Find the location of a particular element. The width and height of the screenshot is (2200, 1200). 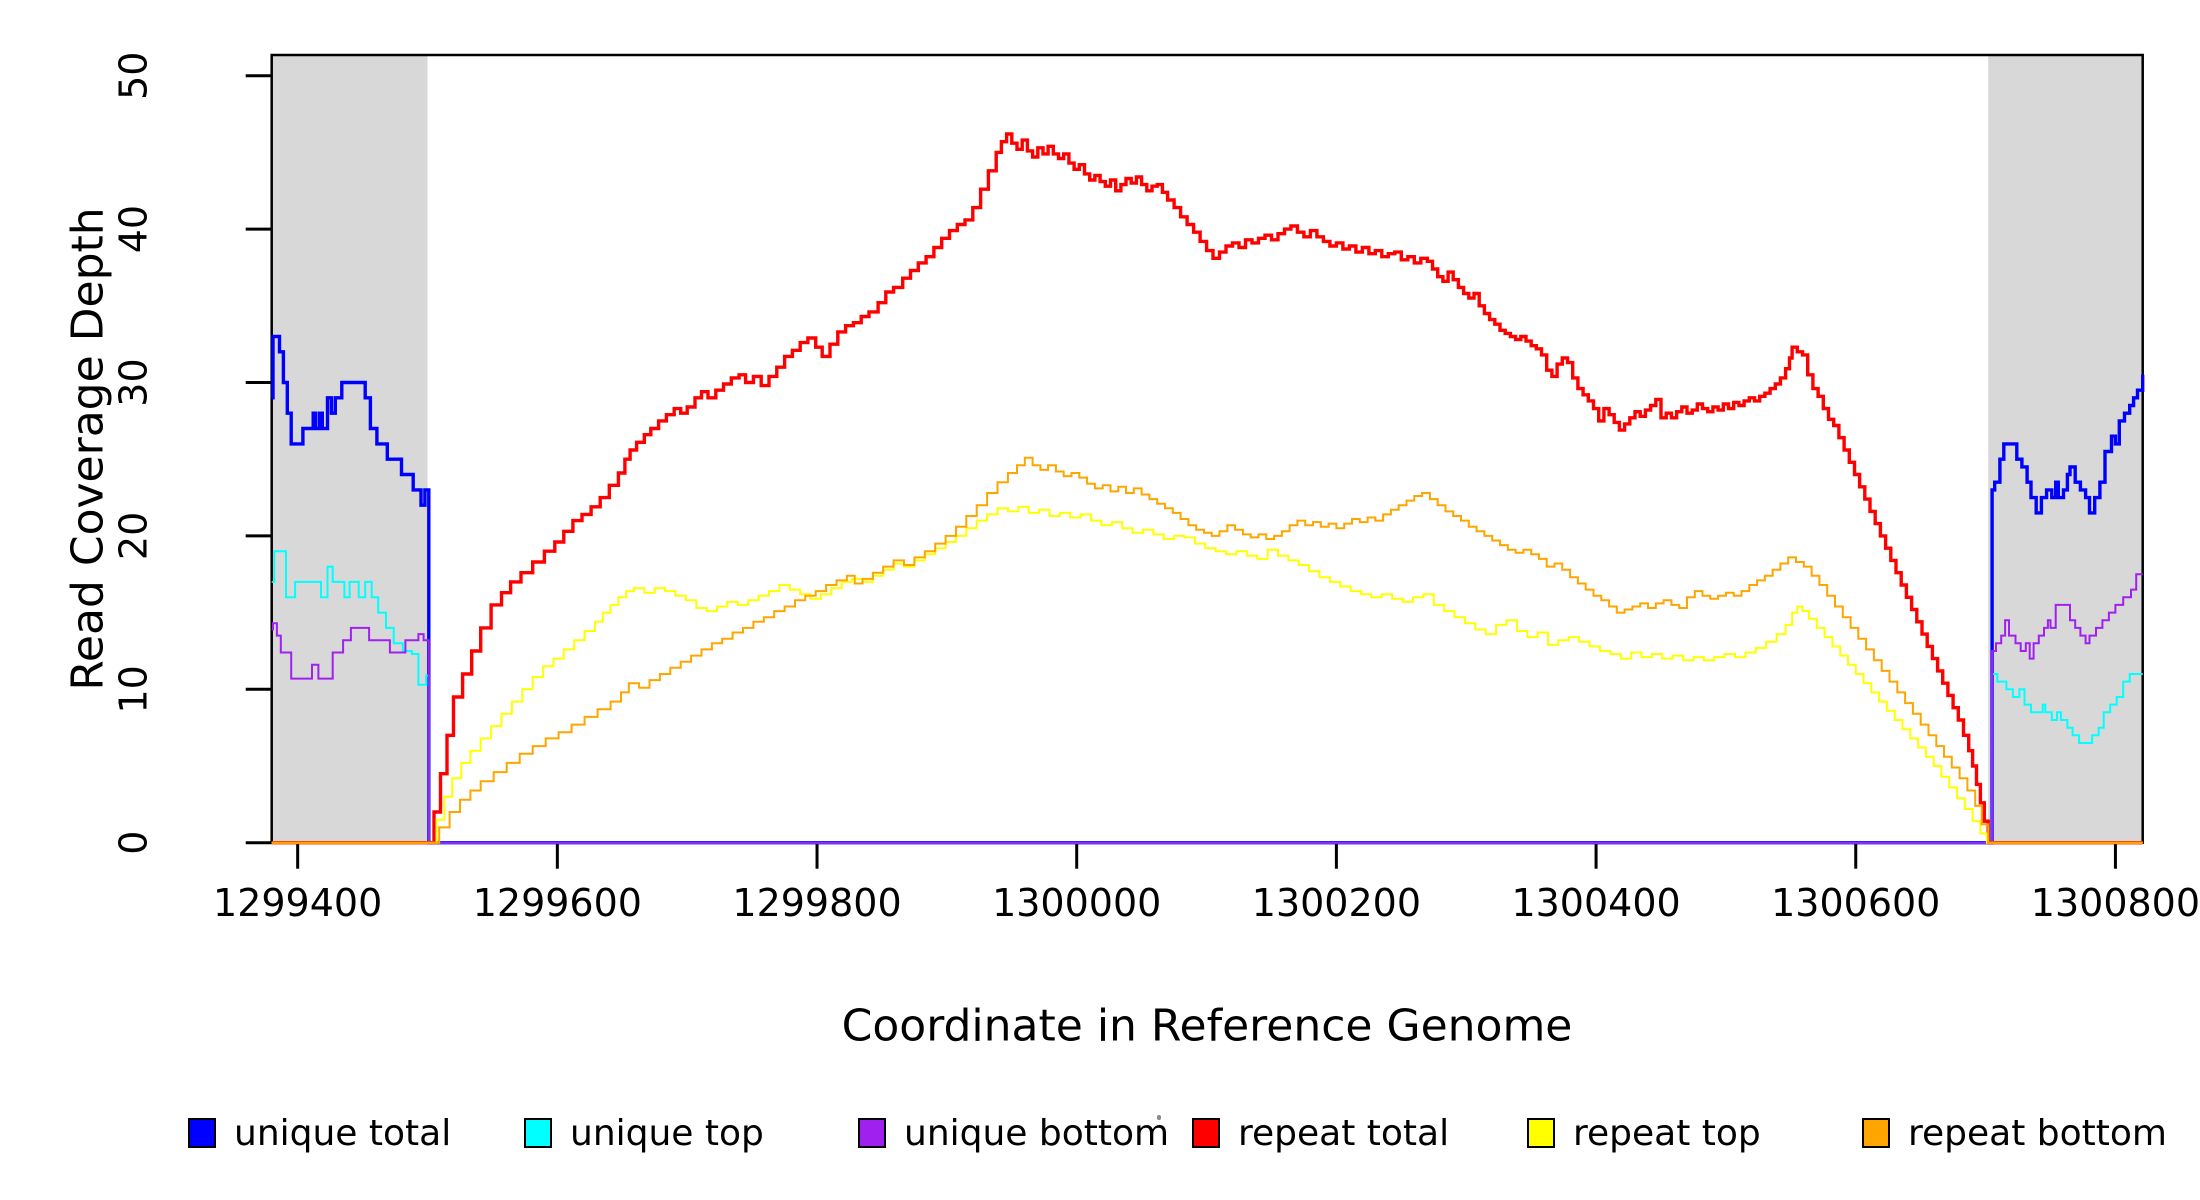

legend-item-repeat-bottom: repeat bottom is located at coordinates (2014, 1133).